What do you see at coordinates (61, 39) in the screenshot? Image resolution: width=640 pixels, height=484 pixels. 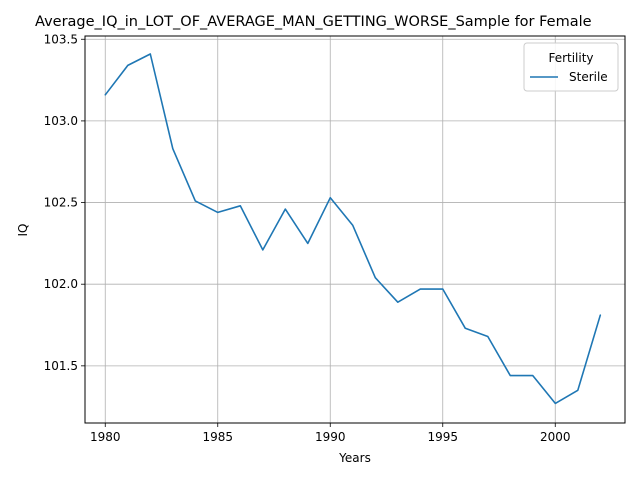 I see `y-tick-label: 103.5` at bounding box center [61, 39].